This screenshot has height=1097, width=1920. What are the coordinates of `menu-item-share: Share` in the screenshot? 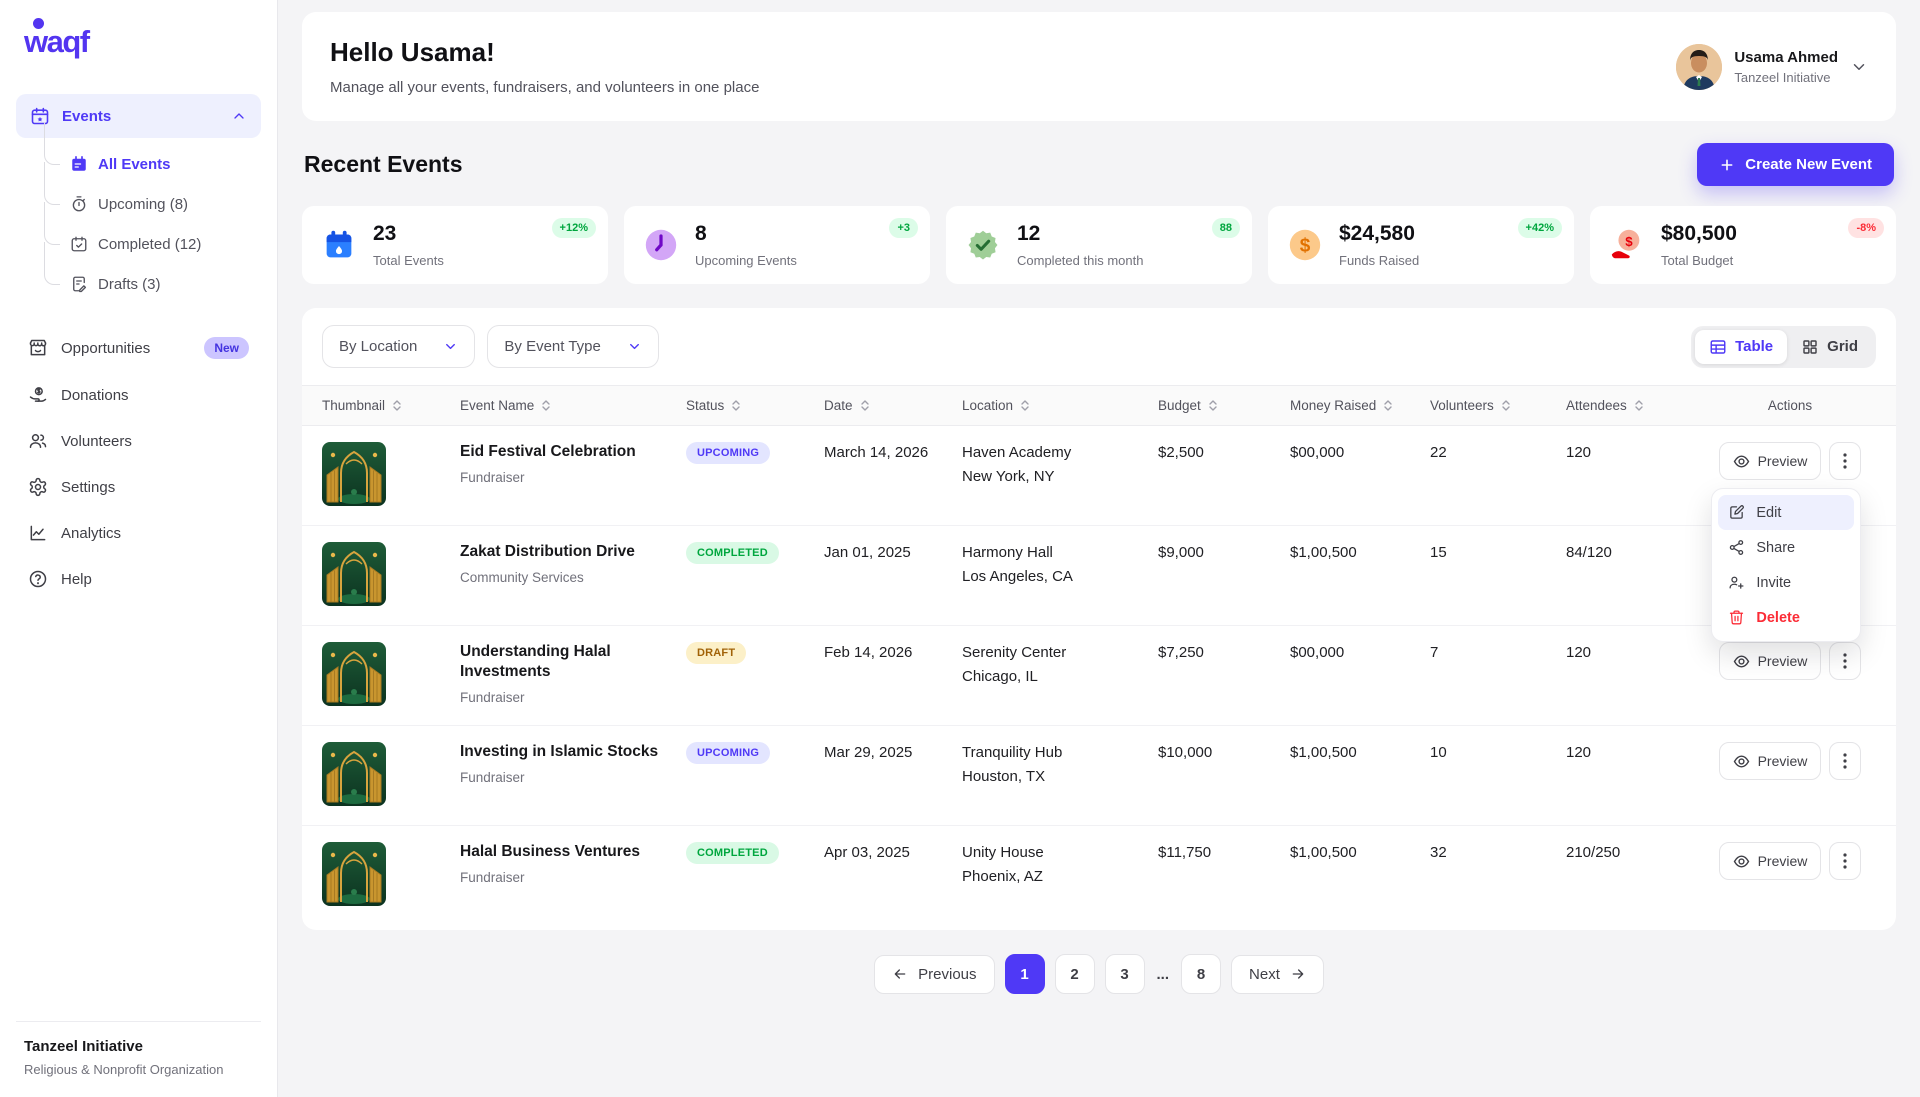 It's located at (1786, 547).